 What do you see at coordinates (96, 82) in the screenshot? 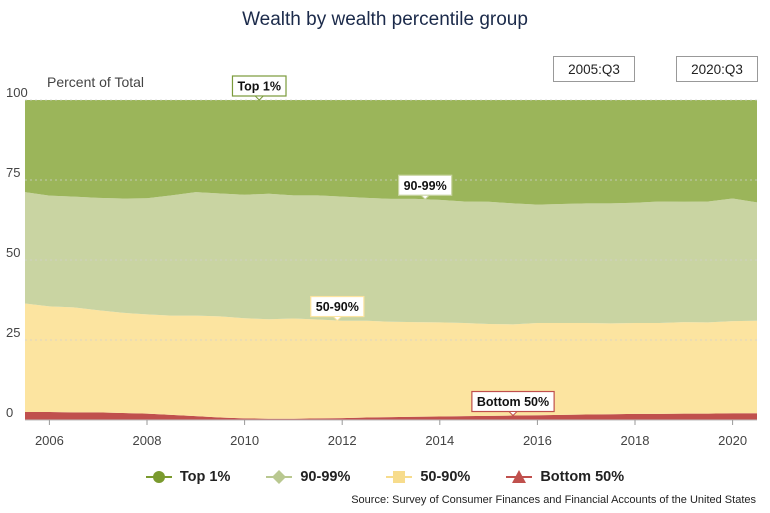
I see `y-axis-label: Percent of Total` at bounding box center [96, 82].